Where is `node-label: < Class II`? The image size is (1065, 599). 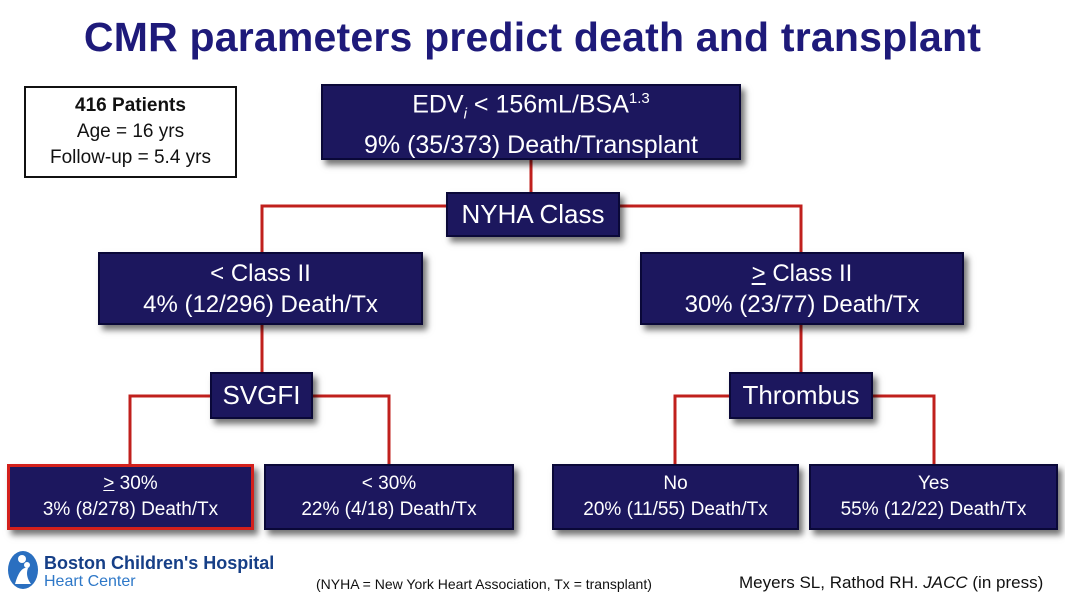
node-label: < Class II is located at coordinates (260, 273).